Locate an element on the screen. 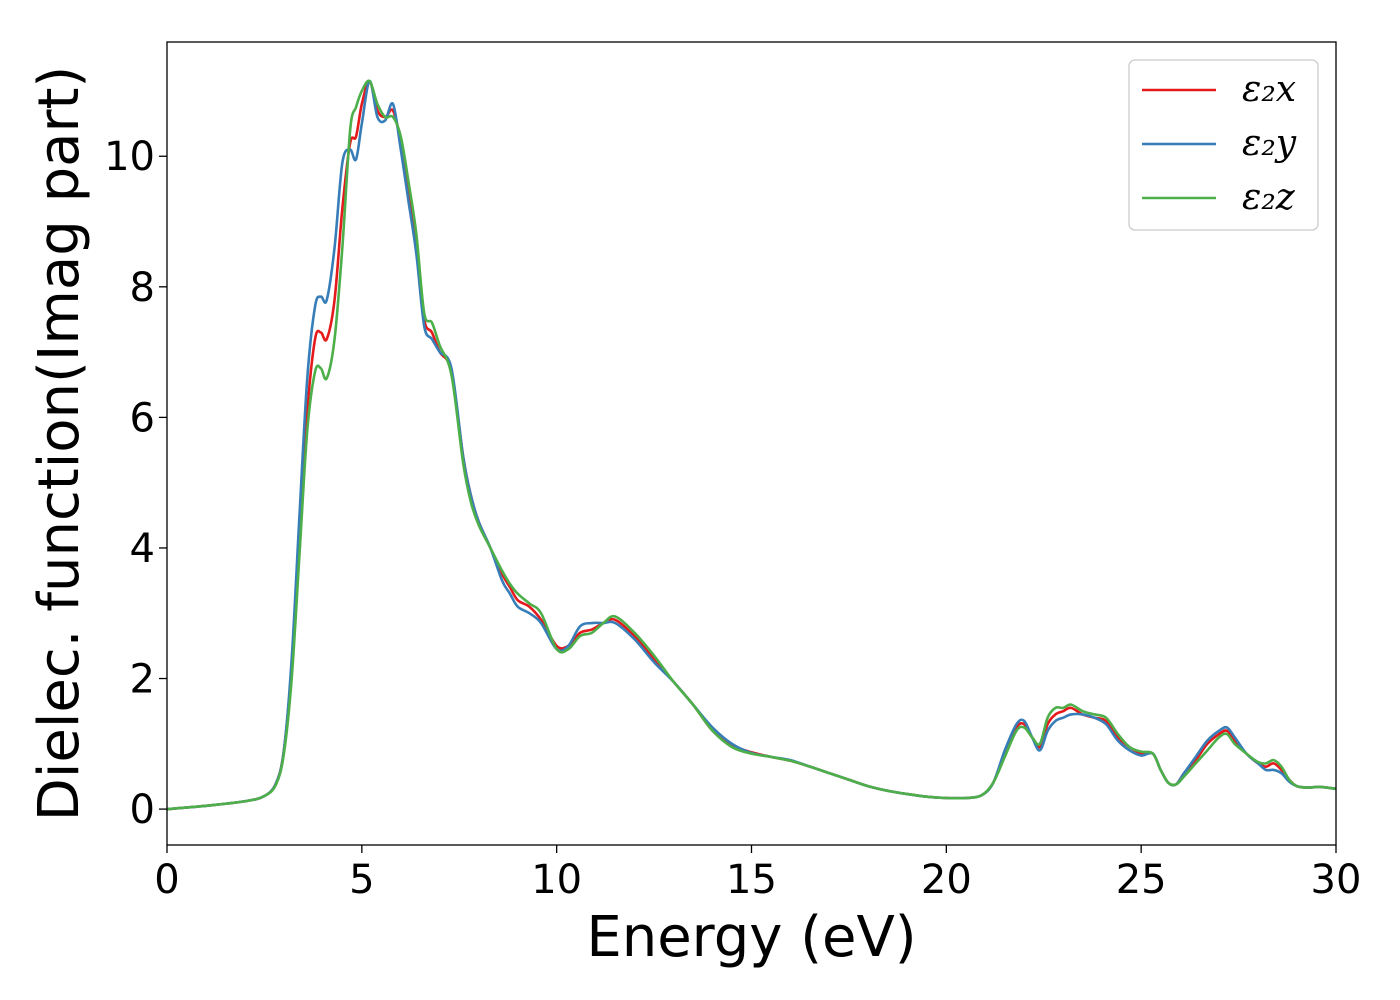  legend-label: ε₂x is located at coordinates (1269, 89).